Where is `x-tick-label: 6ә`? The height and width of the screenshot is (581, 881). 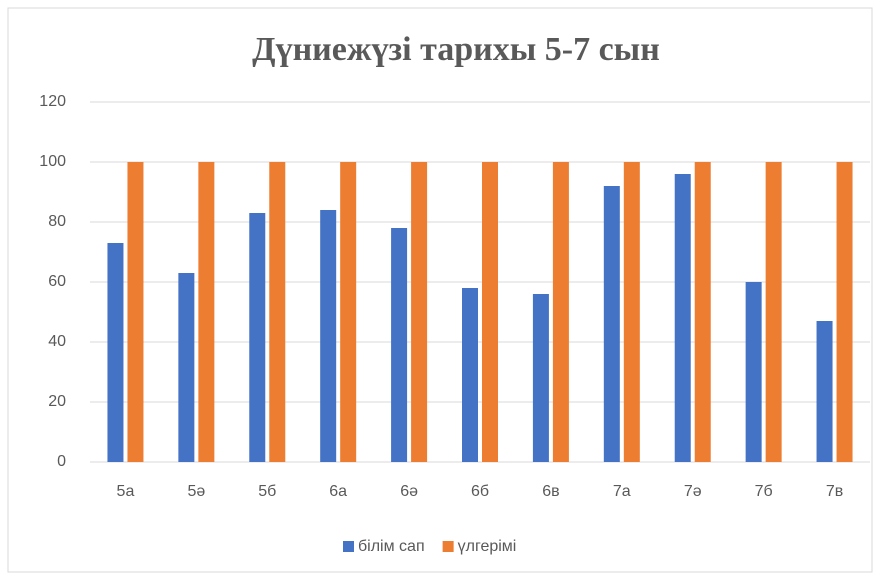
x-tick-label: 6ә is located at coordinates (409, 491).